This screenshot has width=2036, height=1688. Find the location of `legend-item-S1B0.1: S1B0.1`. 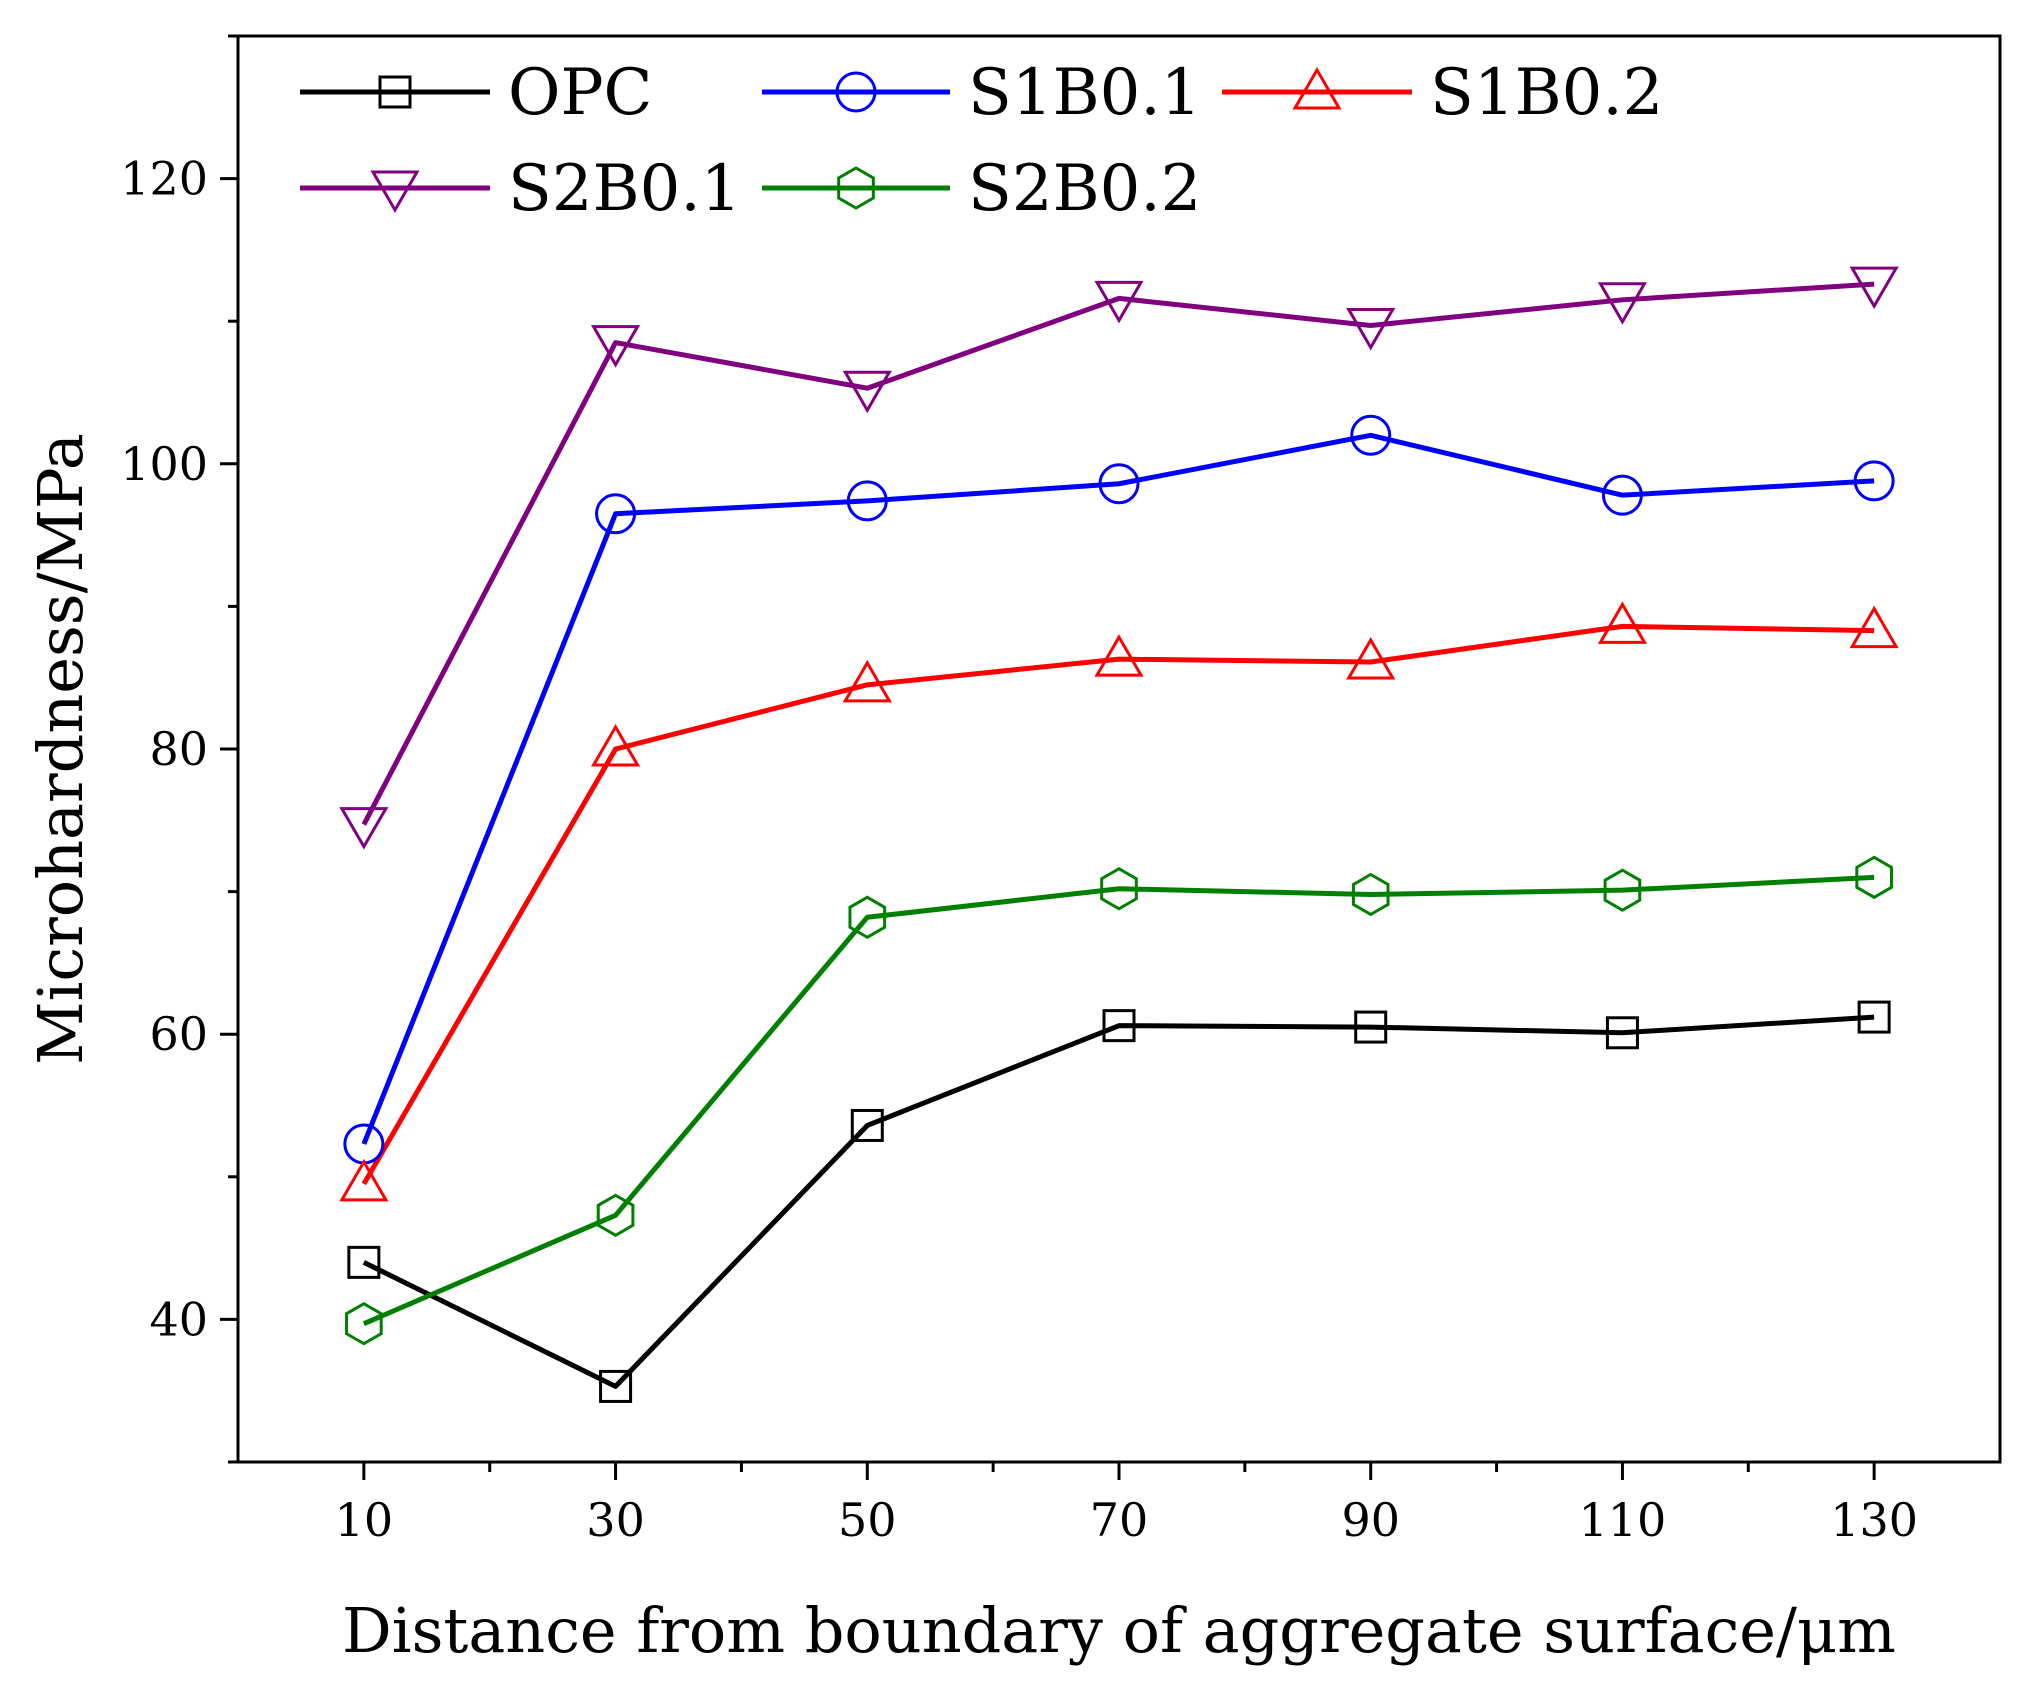

legend-item-S1B0.1: S1B0.1 is located at coordinates (981, 93).